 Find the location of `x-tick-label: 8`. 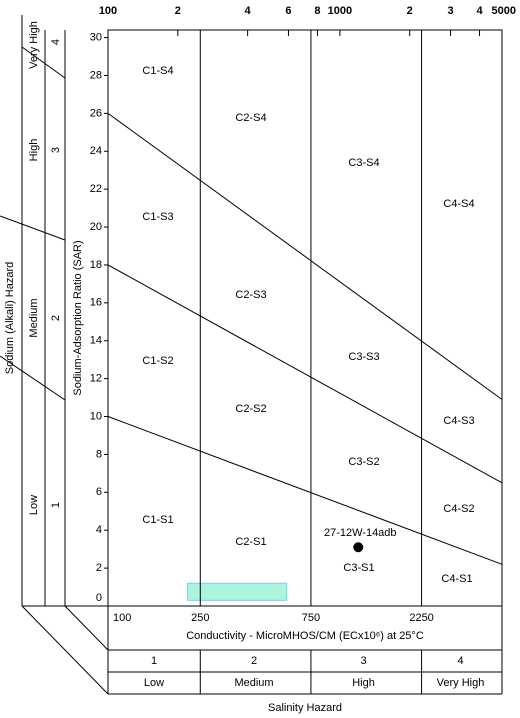

x-tick-label: 8 is located at coordinates (317, 11).